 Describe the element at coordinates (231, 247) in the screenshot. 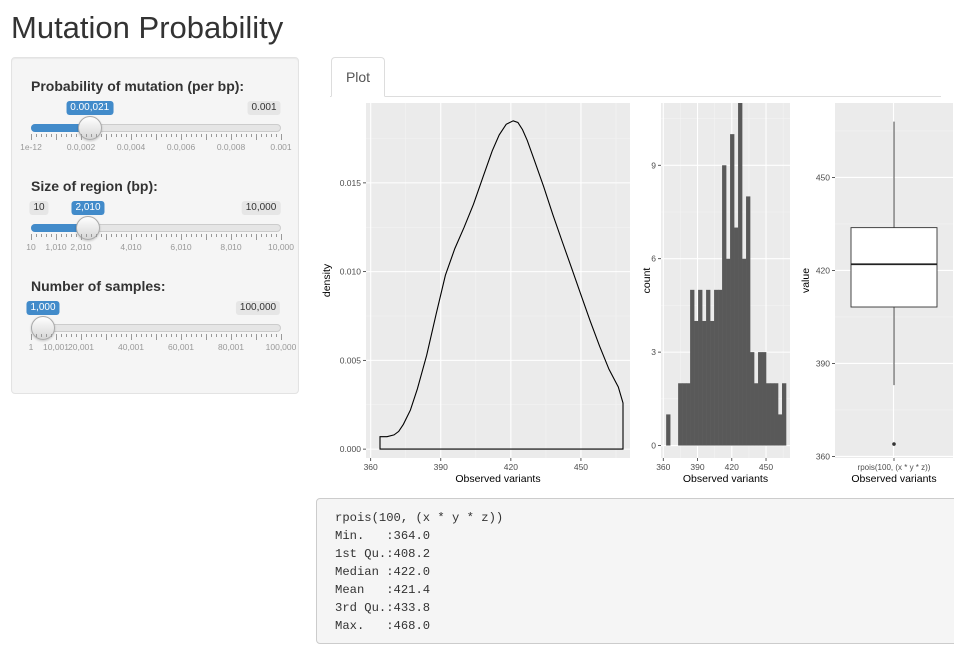

I see `slider-tick-label: 8,010` at that location.